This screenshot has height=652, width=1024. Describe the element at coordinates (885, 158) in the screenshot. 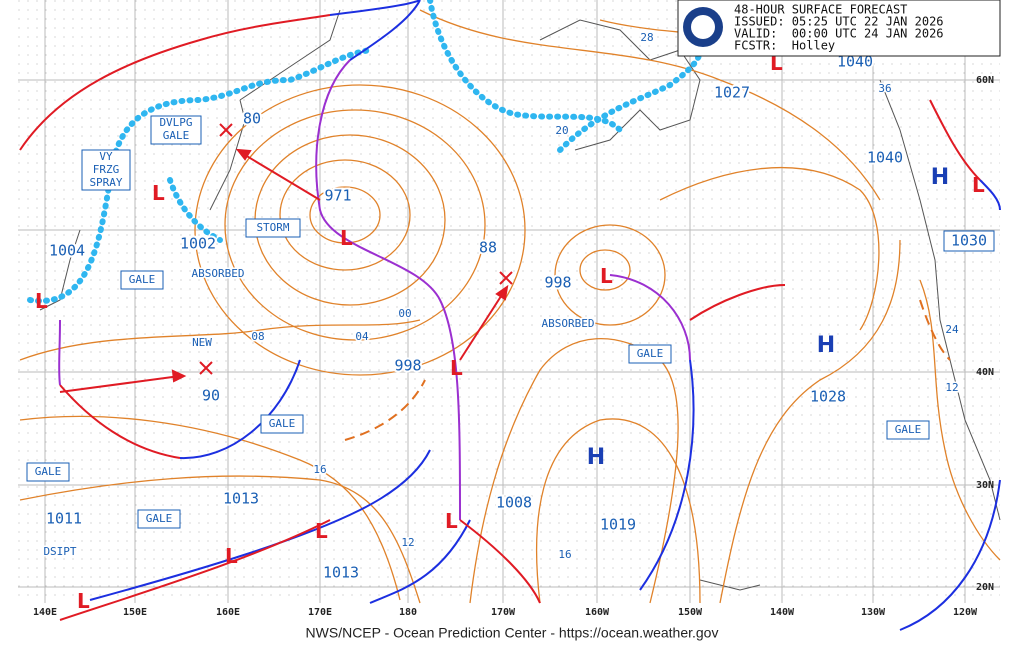

I see `pressure-label: 1040` at that location.